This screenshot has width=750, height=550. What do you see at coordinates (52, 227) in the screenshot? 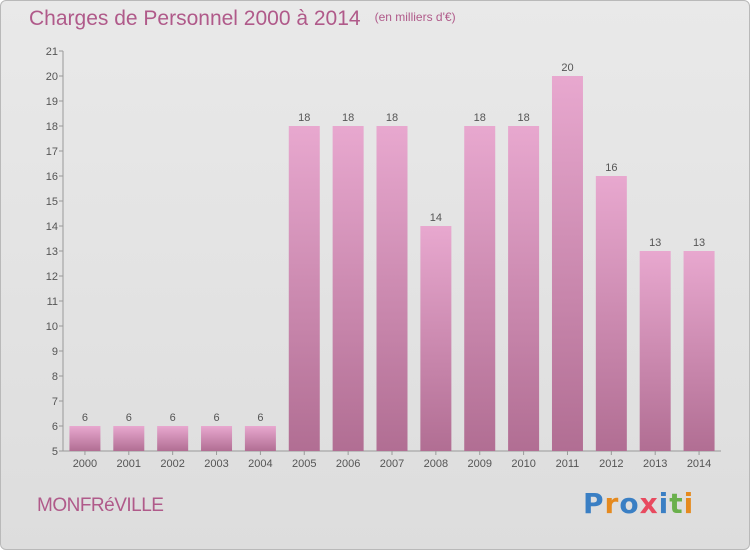
I see `y-tick-label: 14` at bounding box center [52, 227].